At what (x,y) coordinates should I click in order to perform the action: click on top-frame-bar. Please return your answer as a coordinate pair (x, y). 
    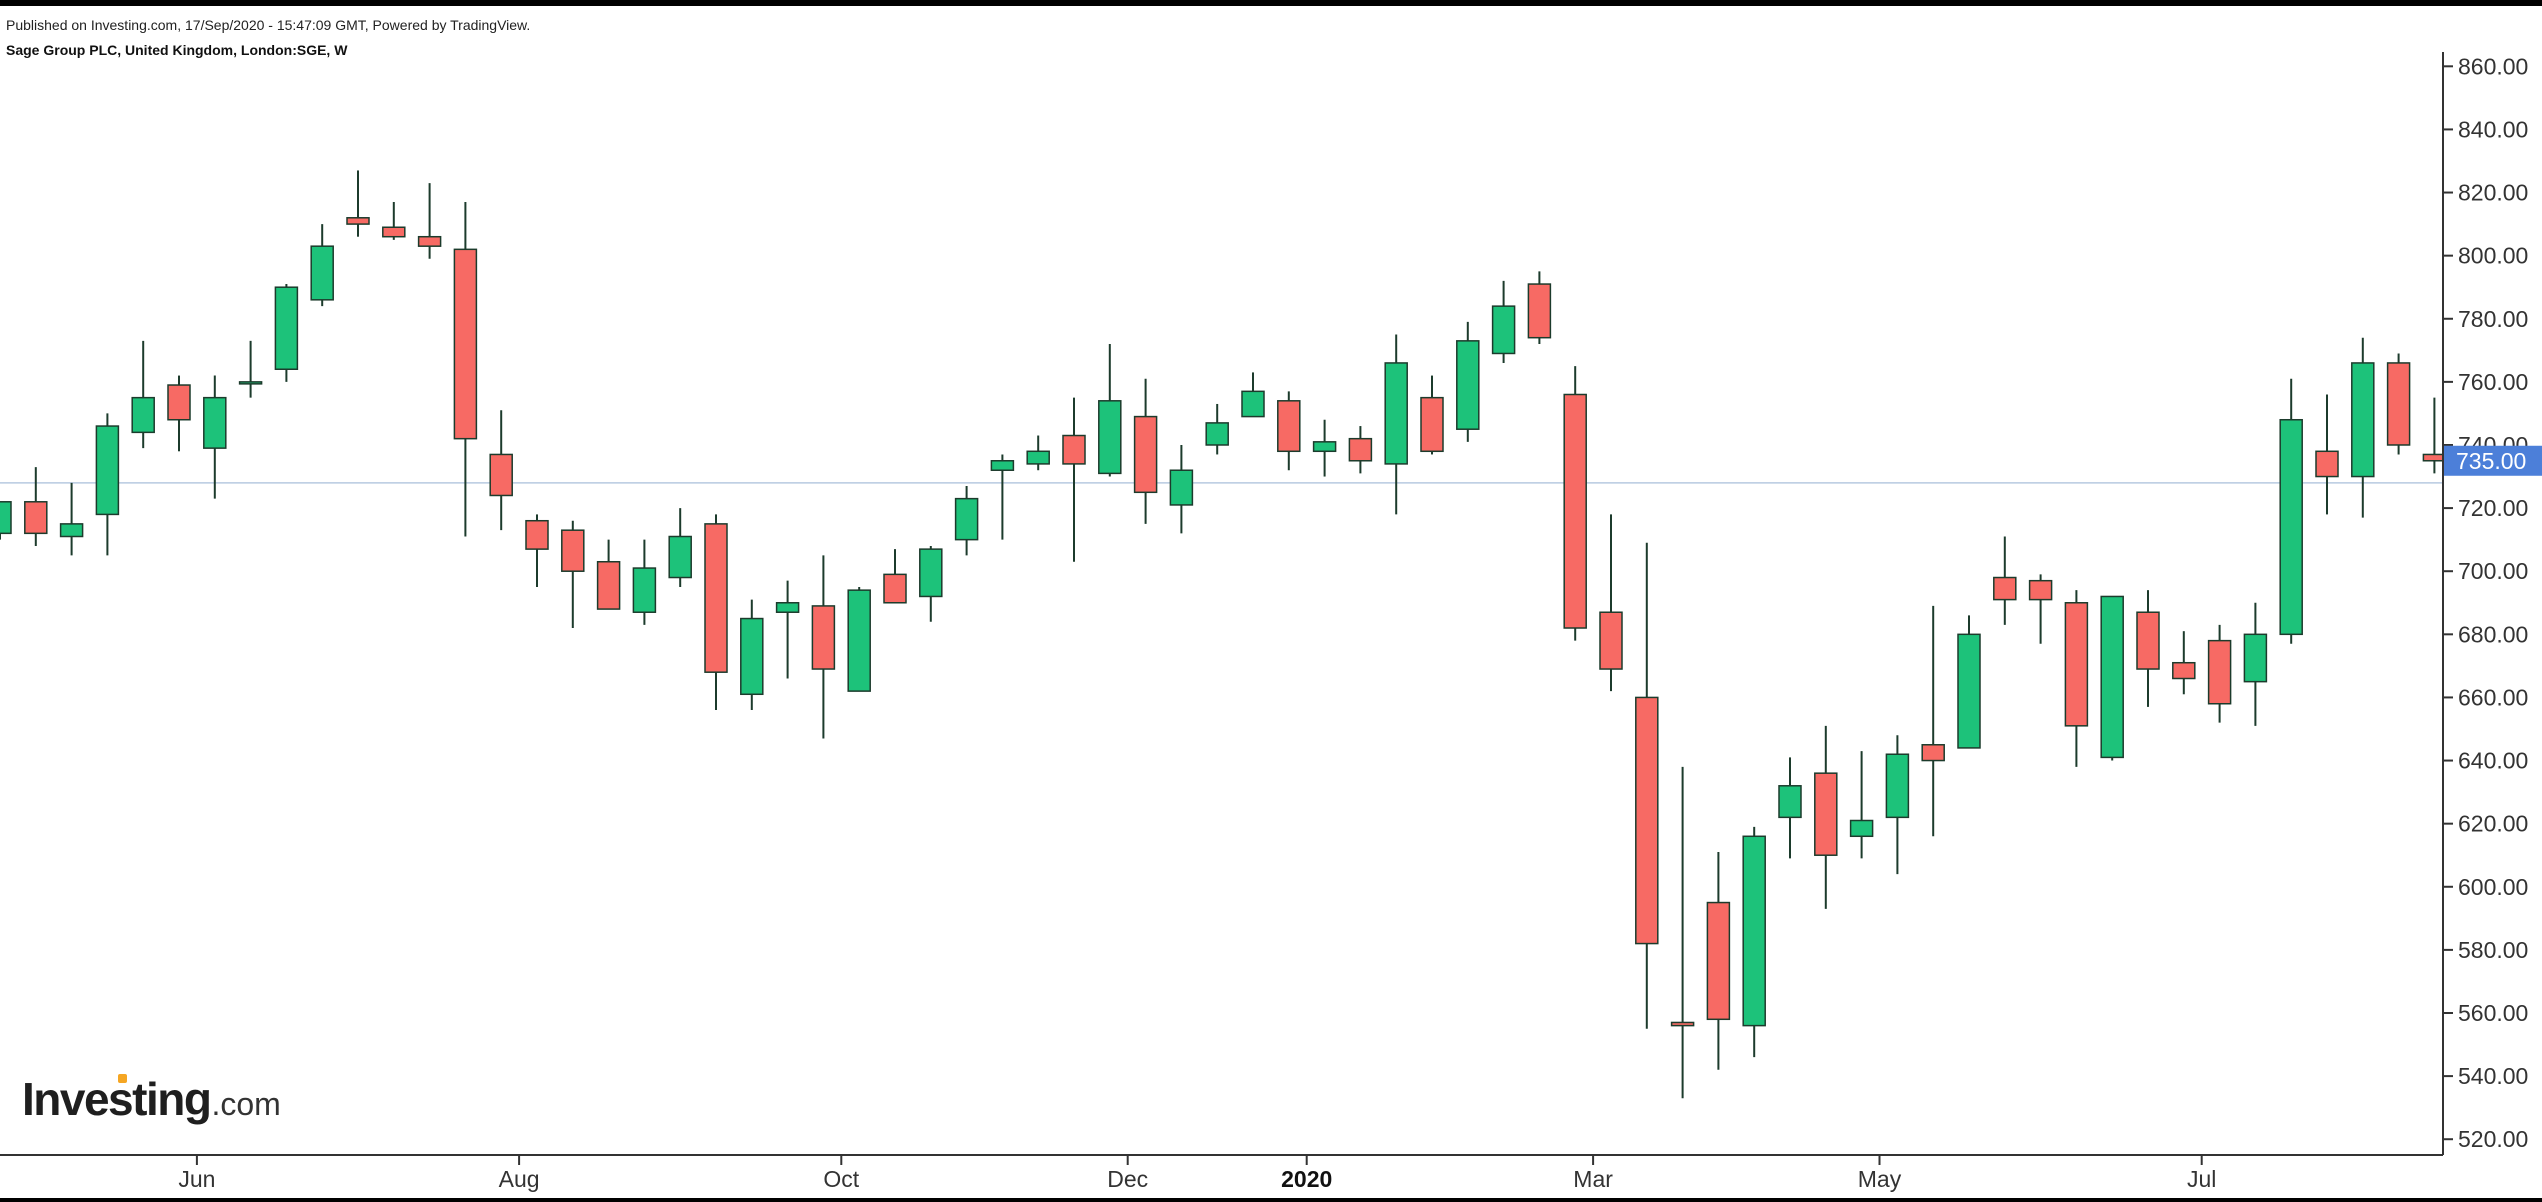
    Looking at the image, I should click on (1271, 3).